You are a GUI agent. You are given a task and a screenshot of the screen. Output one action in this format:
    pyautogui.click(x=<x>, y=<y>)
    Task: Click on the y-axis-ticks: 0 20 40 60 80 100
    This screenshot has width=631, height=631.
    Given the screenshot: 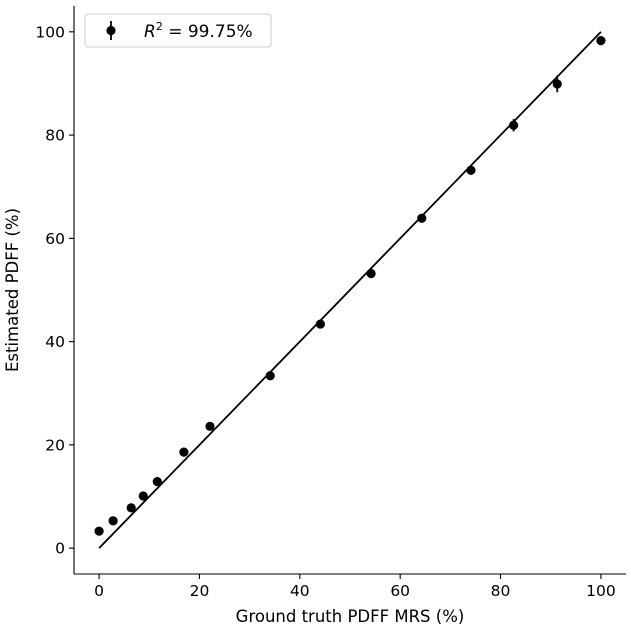 What is the action you would take?
    pyautogui.click(x=54, y=290)
    